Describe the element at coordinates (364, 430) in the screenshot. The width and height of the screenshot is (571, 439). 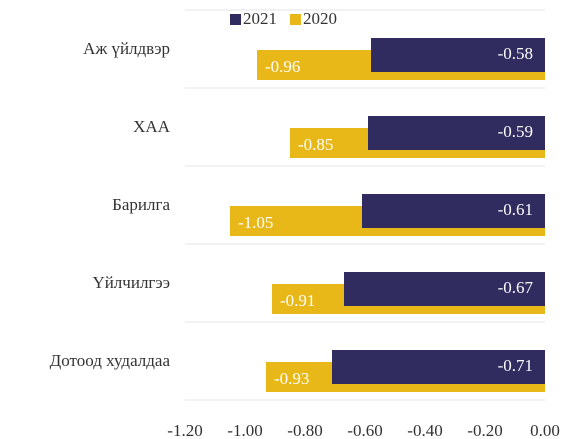
I see `x-tick-label: -0.60` at that location.